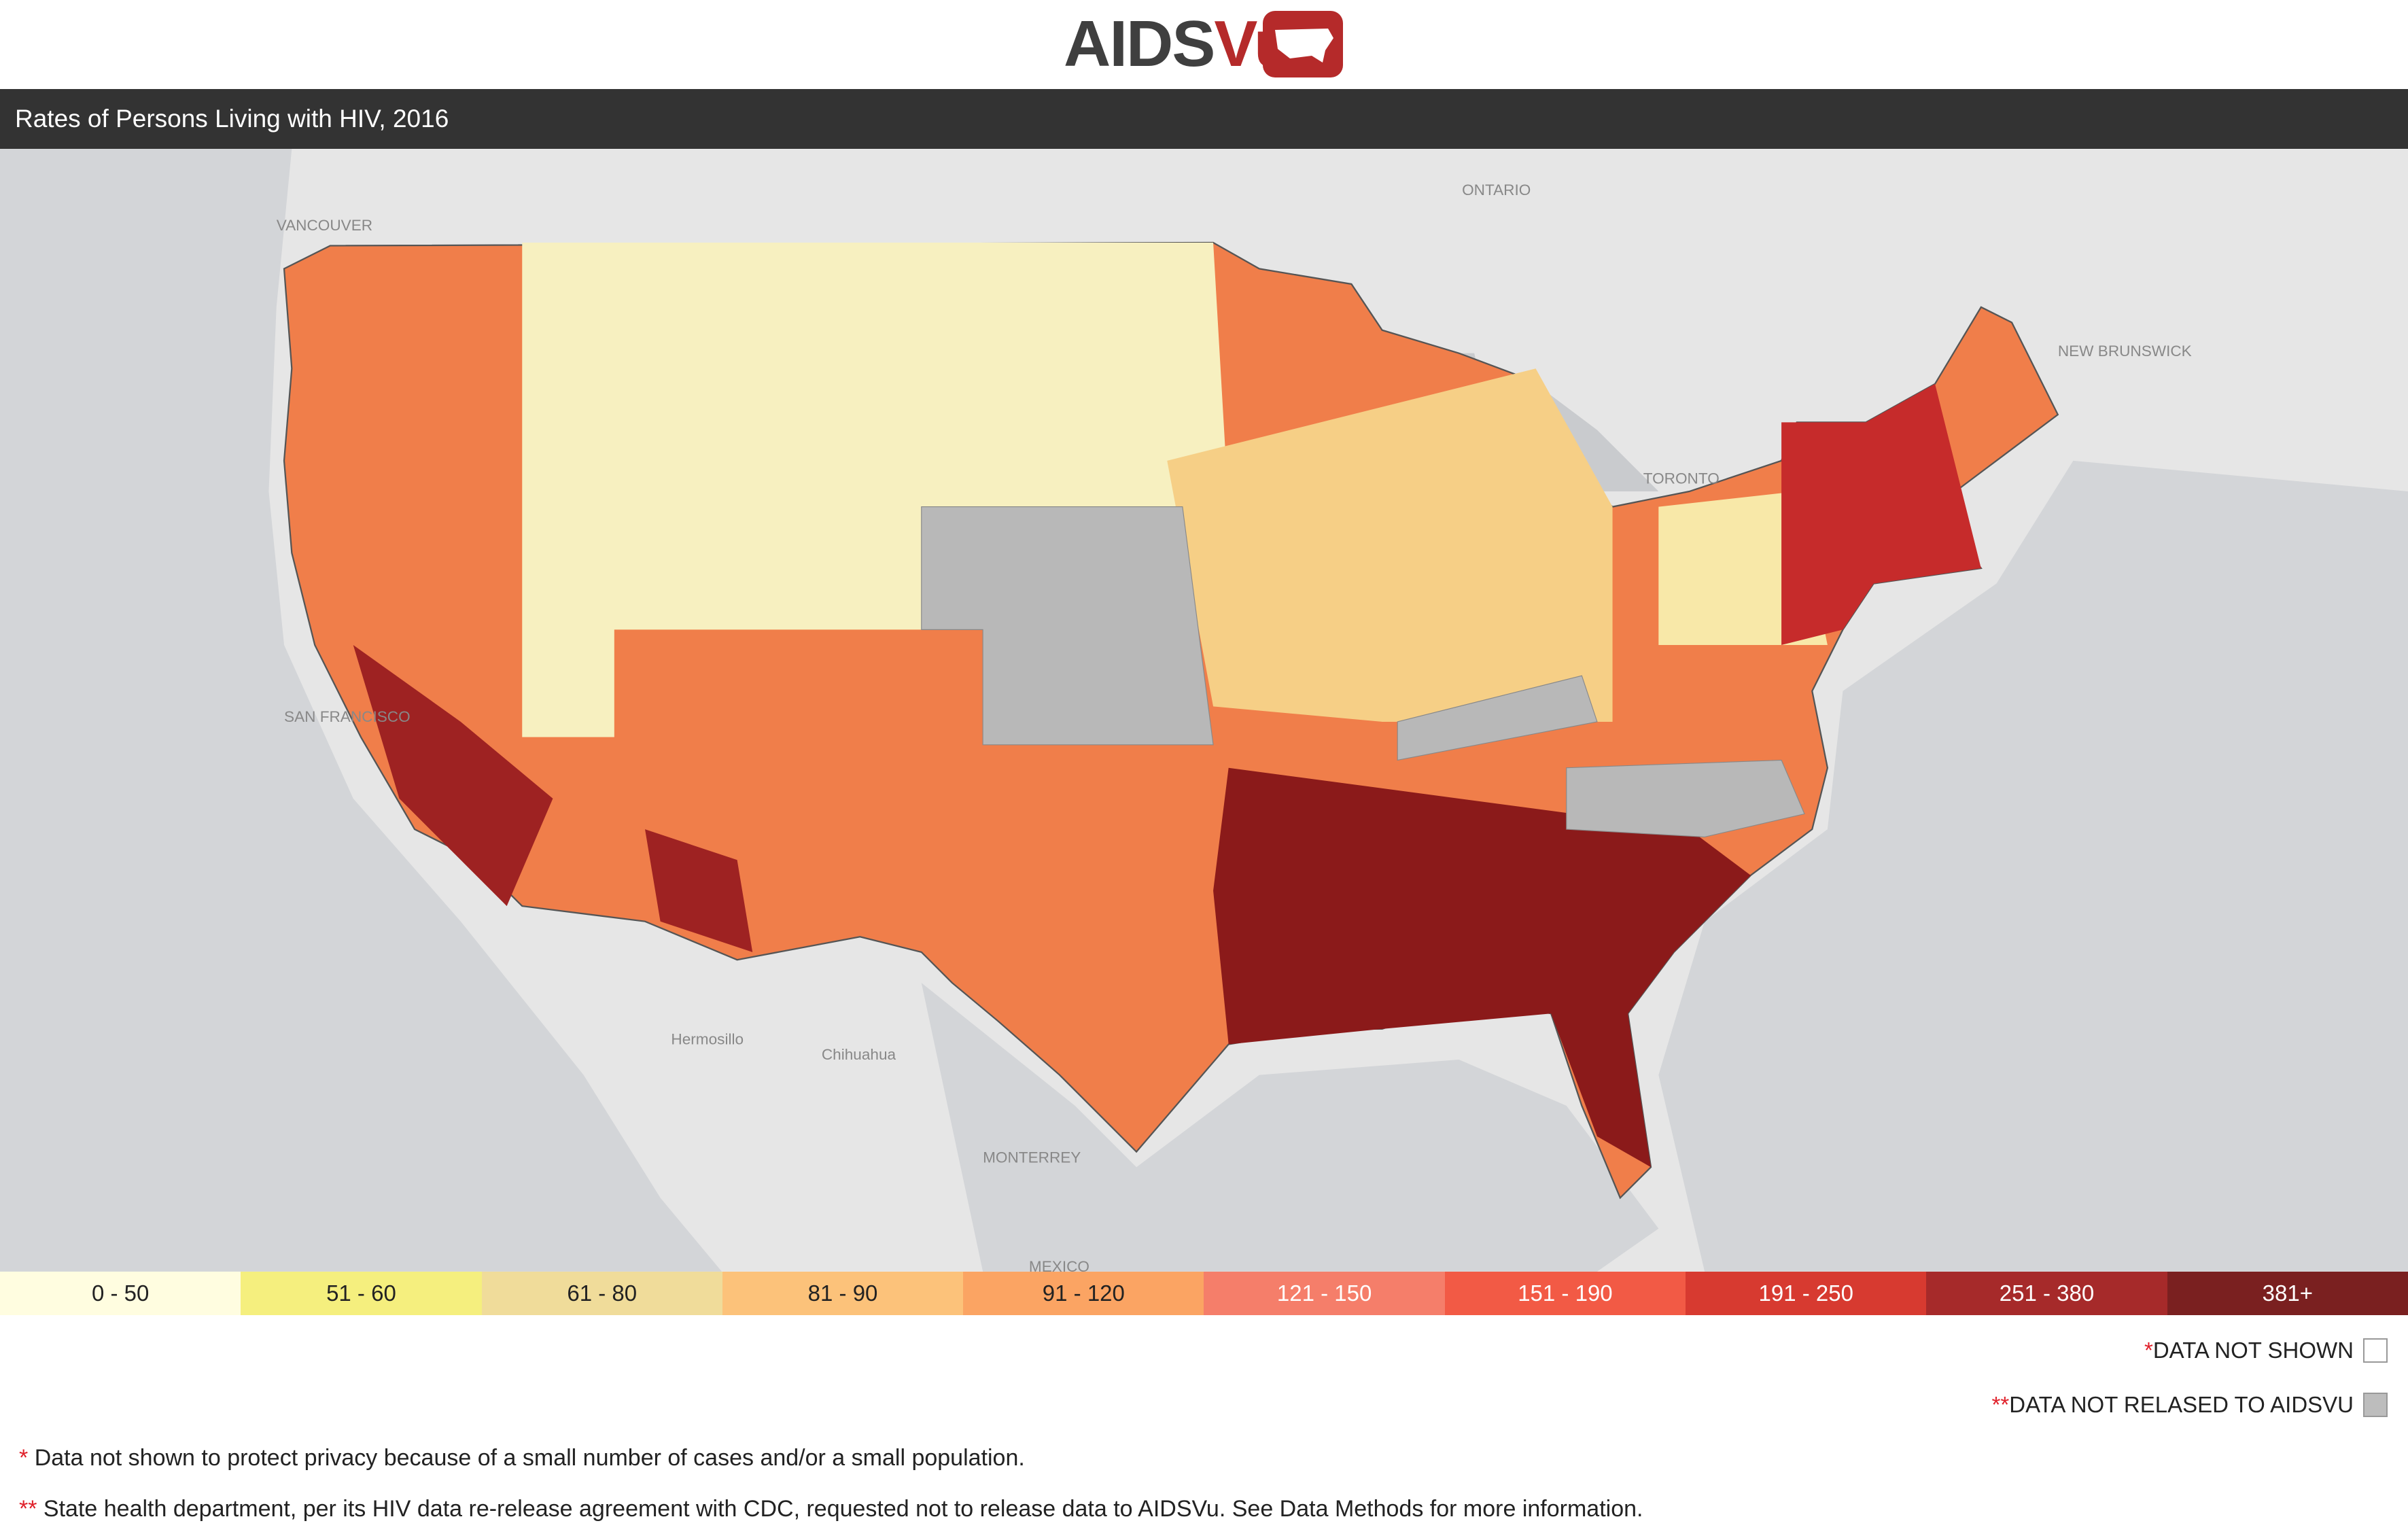 The height and width of the screenshot is (1534, 2408). Describe the element at coordinates (2125, 351) in the screenshot. I see `map-label: NEW BRUNSWICK` at that location.